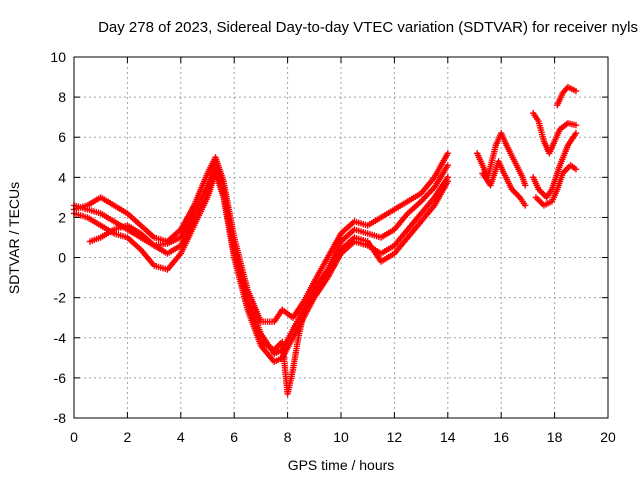  Describe the element at coordinates (556, 185) in the screenshot. I see `series-s9` at that location.